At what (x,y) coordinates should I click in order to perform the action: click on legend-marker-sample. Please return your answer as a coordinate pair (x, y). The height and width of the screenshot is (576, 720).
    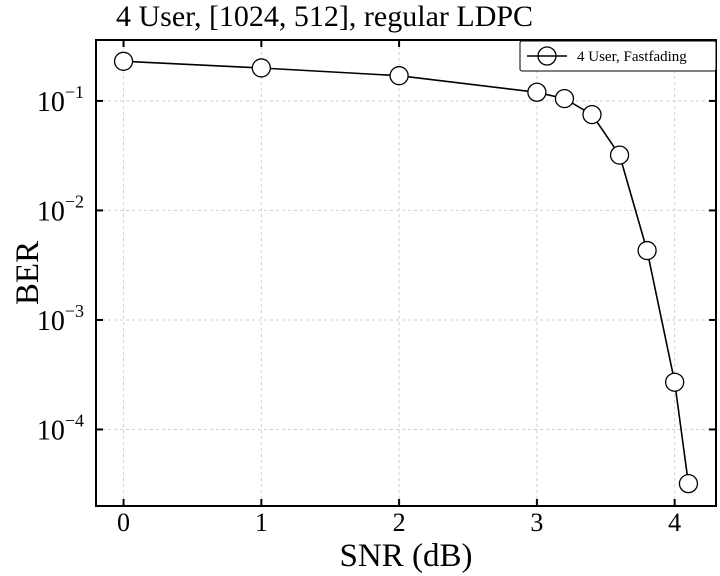
    Looking at the image, I should click on (547, 56).